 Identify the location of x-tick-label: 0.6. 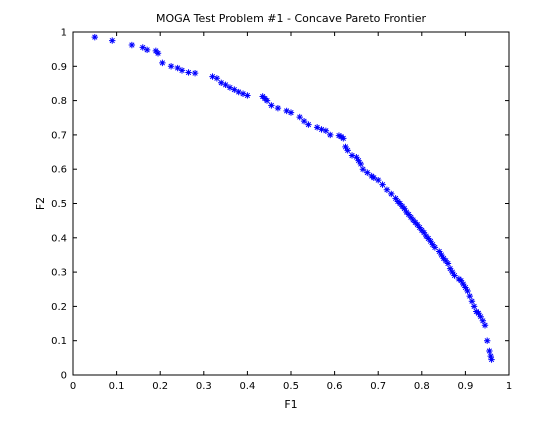
(335, 386).